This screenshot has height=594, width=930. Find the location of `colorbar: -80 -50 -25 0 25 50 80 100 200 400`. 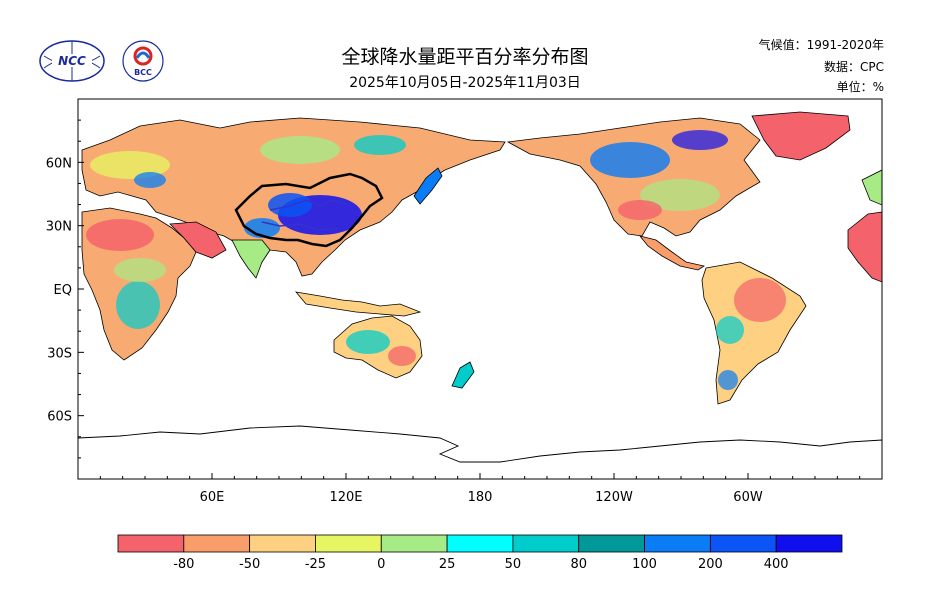

colorbar: -80 -50 -25 0 25 50 80 100 200 400 is located at coordinates (480, 553).